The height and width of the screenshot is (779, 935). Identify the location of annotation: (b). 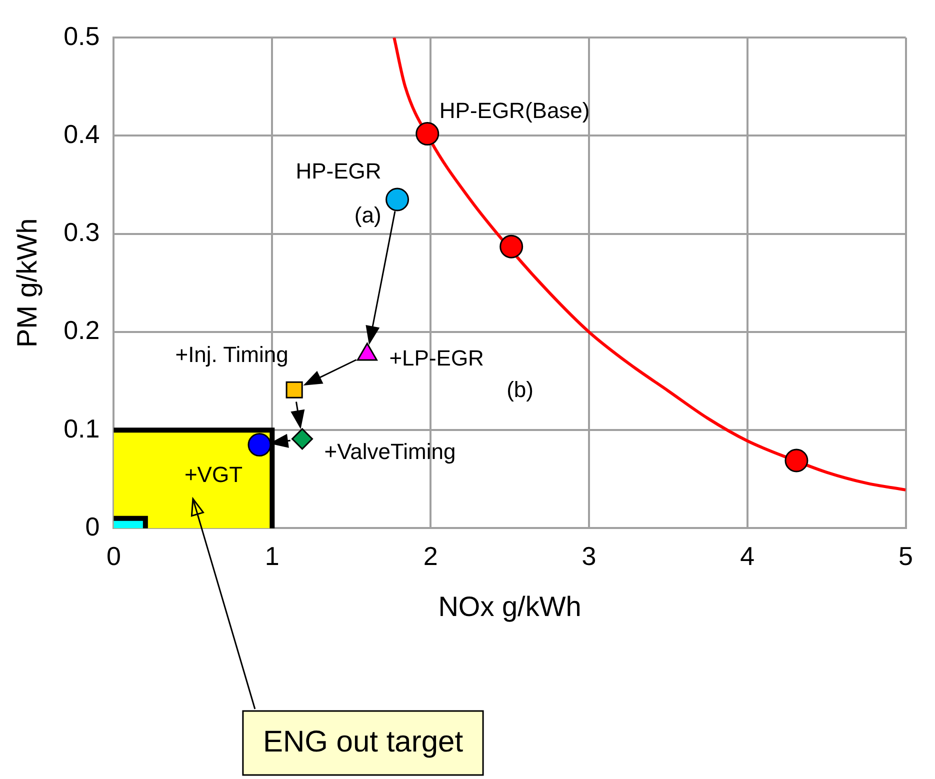
(520, 389).